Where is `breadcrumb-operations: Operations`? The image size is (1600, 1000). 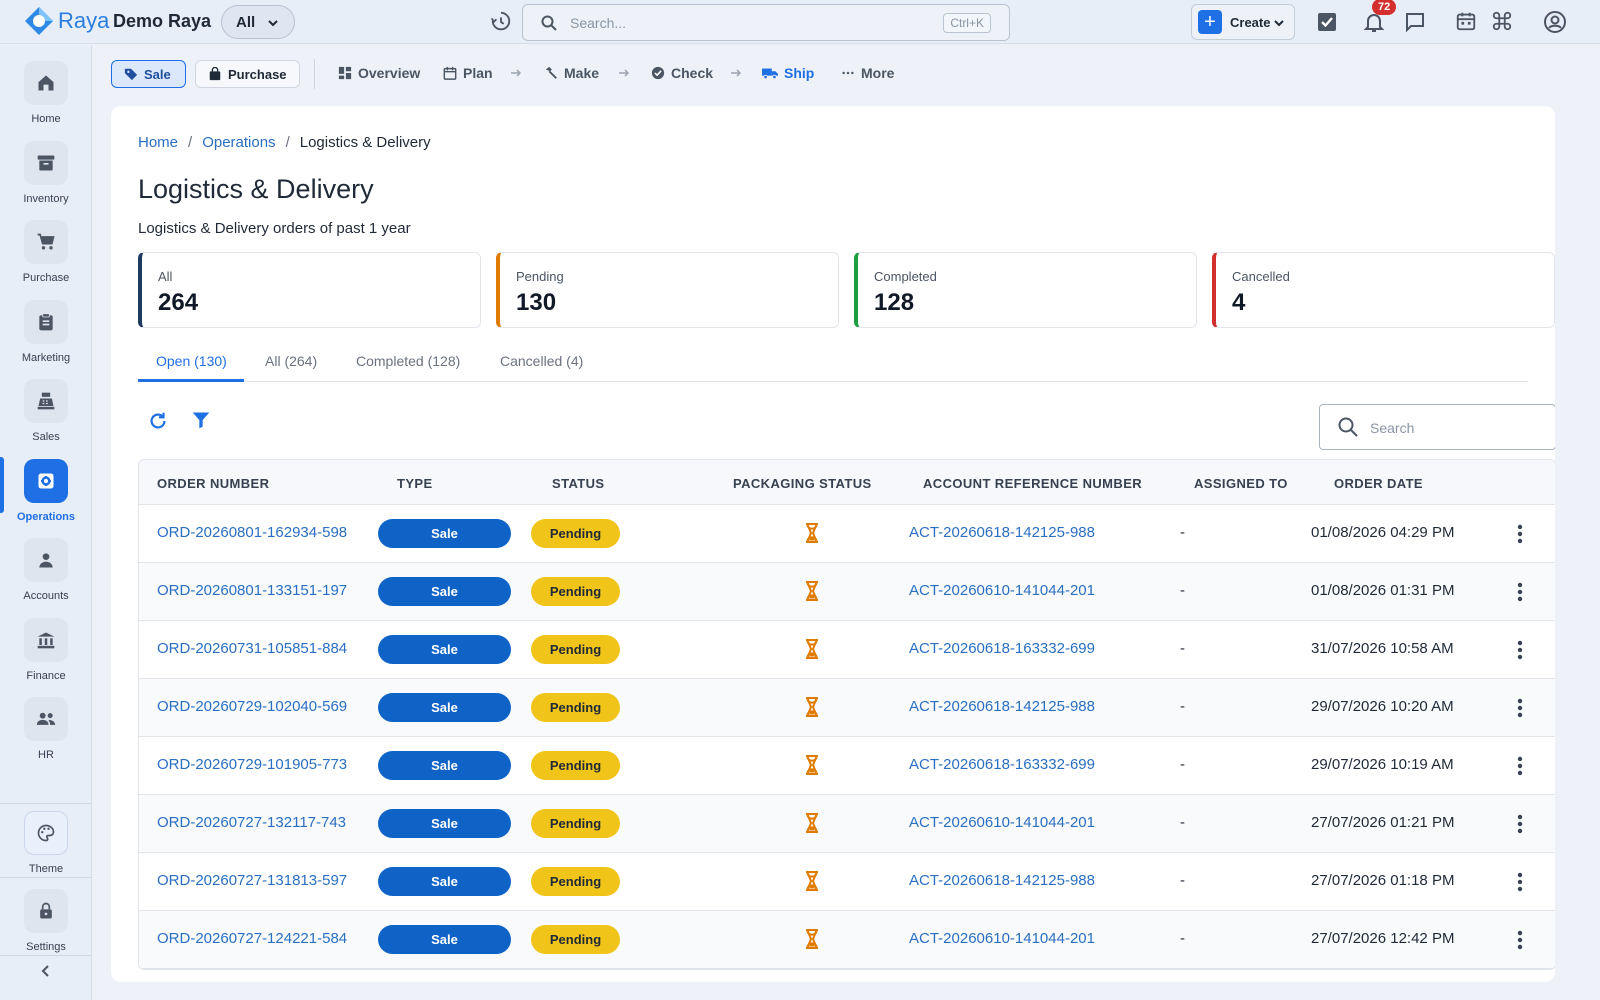
breadcrumb-operations: Operations is located at coordinates (239, 142).